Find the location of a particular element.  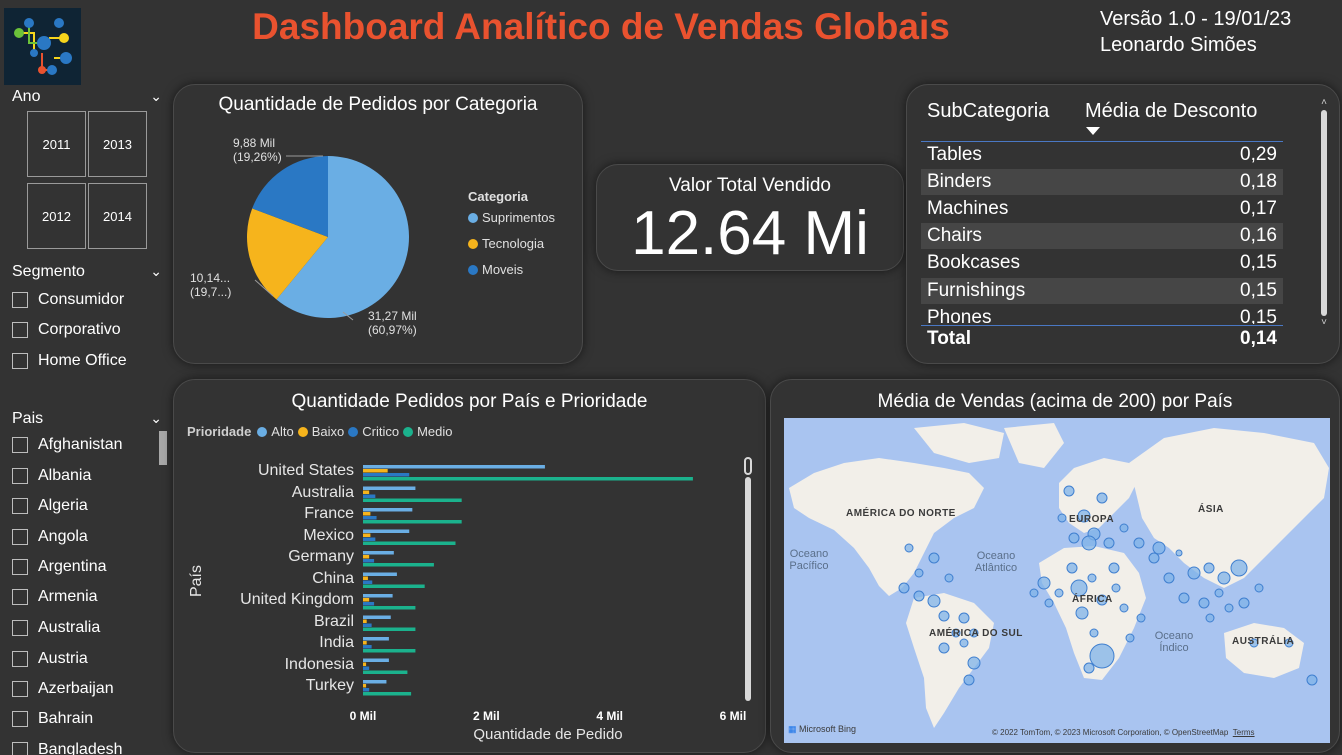

table-row: Machines 0,17 is located at coordinates (1102, 209).